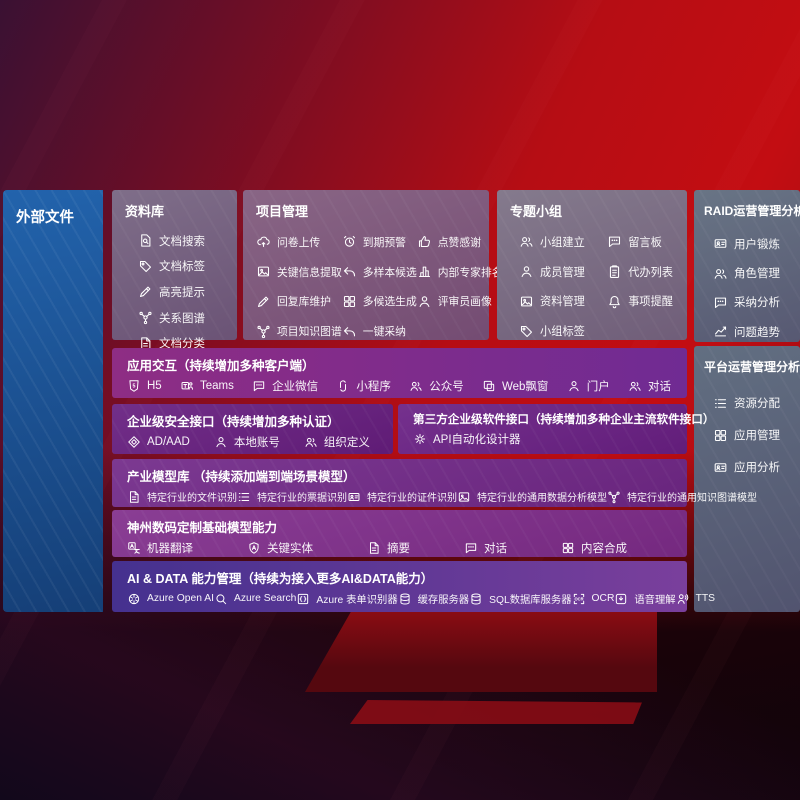 The width and height of the screenshot is (800, 800). What do you see at coordinates (303, 599) in the screenshot?
I see `form-recognizer-icon` at bounding box center [303, 599].